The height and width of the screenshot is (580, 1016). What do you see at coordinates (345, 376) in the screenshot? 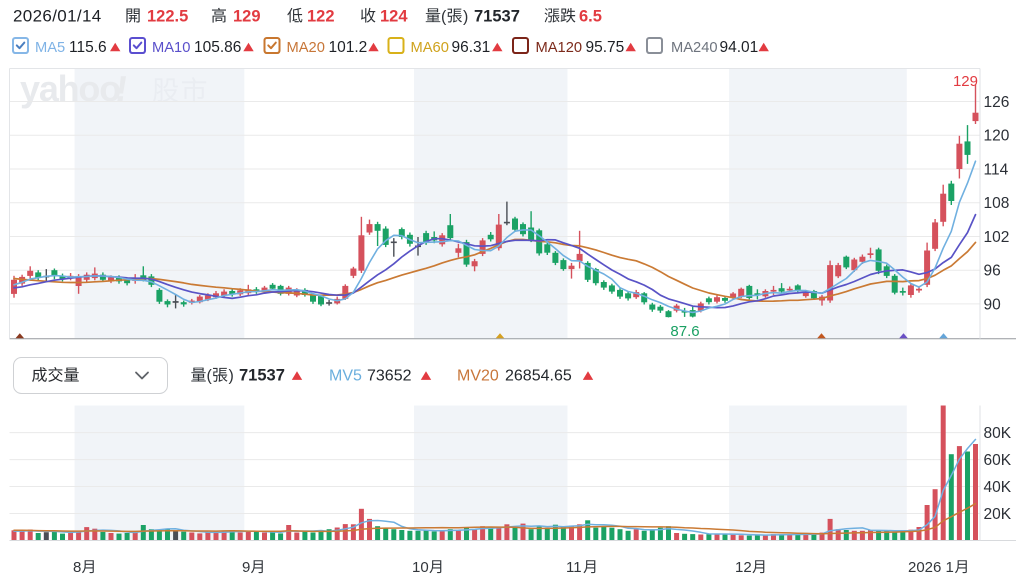
I see `svg-text: MV5` at bounding box center [345, 376].